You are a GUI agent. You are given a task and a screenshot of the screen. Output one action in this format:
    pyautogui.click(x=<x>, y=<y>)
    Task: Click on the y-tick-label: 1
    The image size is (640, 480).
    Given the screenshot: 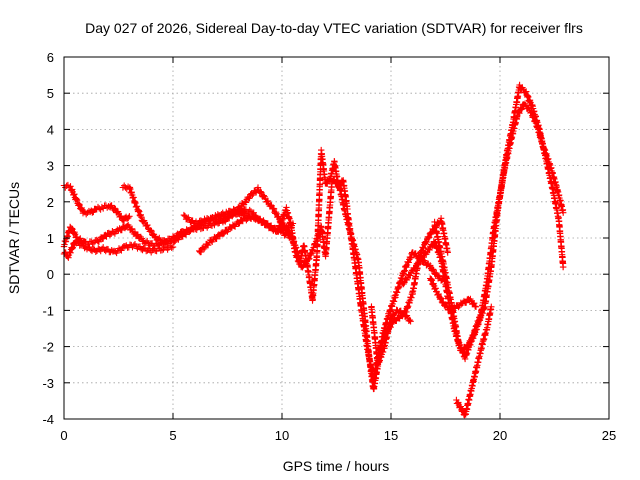 What is the action you would take?
    pyautogui.click(x=50, y=238)
    